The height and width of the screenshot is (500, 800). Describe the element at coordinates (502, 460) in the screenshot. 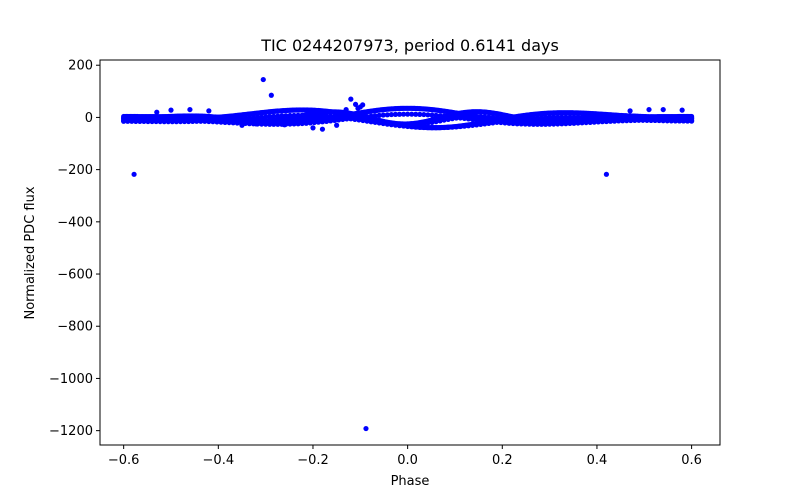

I see `x-tick-label: 0.2` at that location.